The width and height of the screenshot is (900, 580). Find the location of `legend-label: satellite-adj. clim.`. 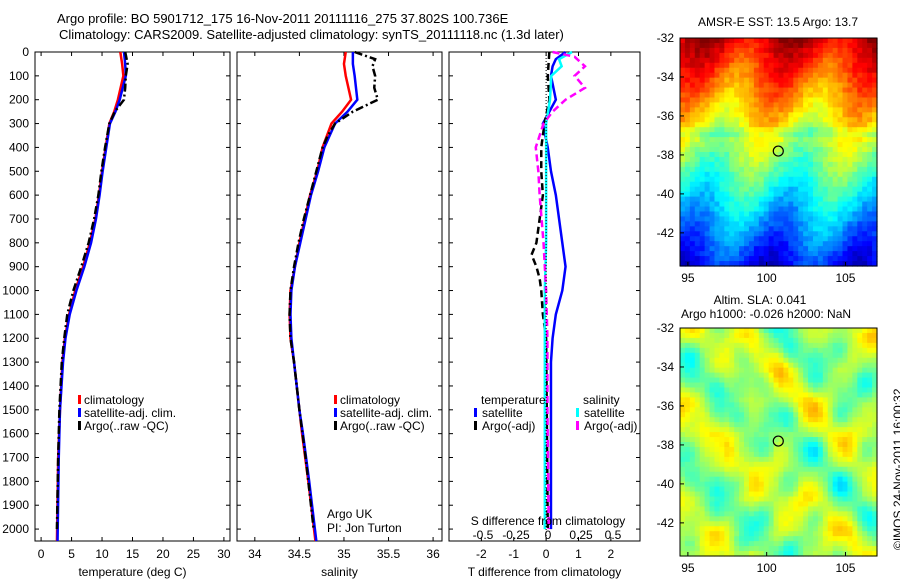

legend-label: satellite-adj. clim. is located at coordinates (130, 413).